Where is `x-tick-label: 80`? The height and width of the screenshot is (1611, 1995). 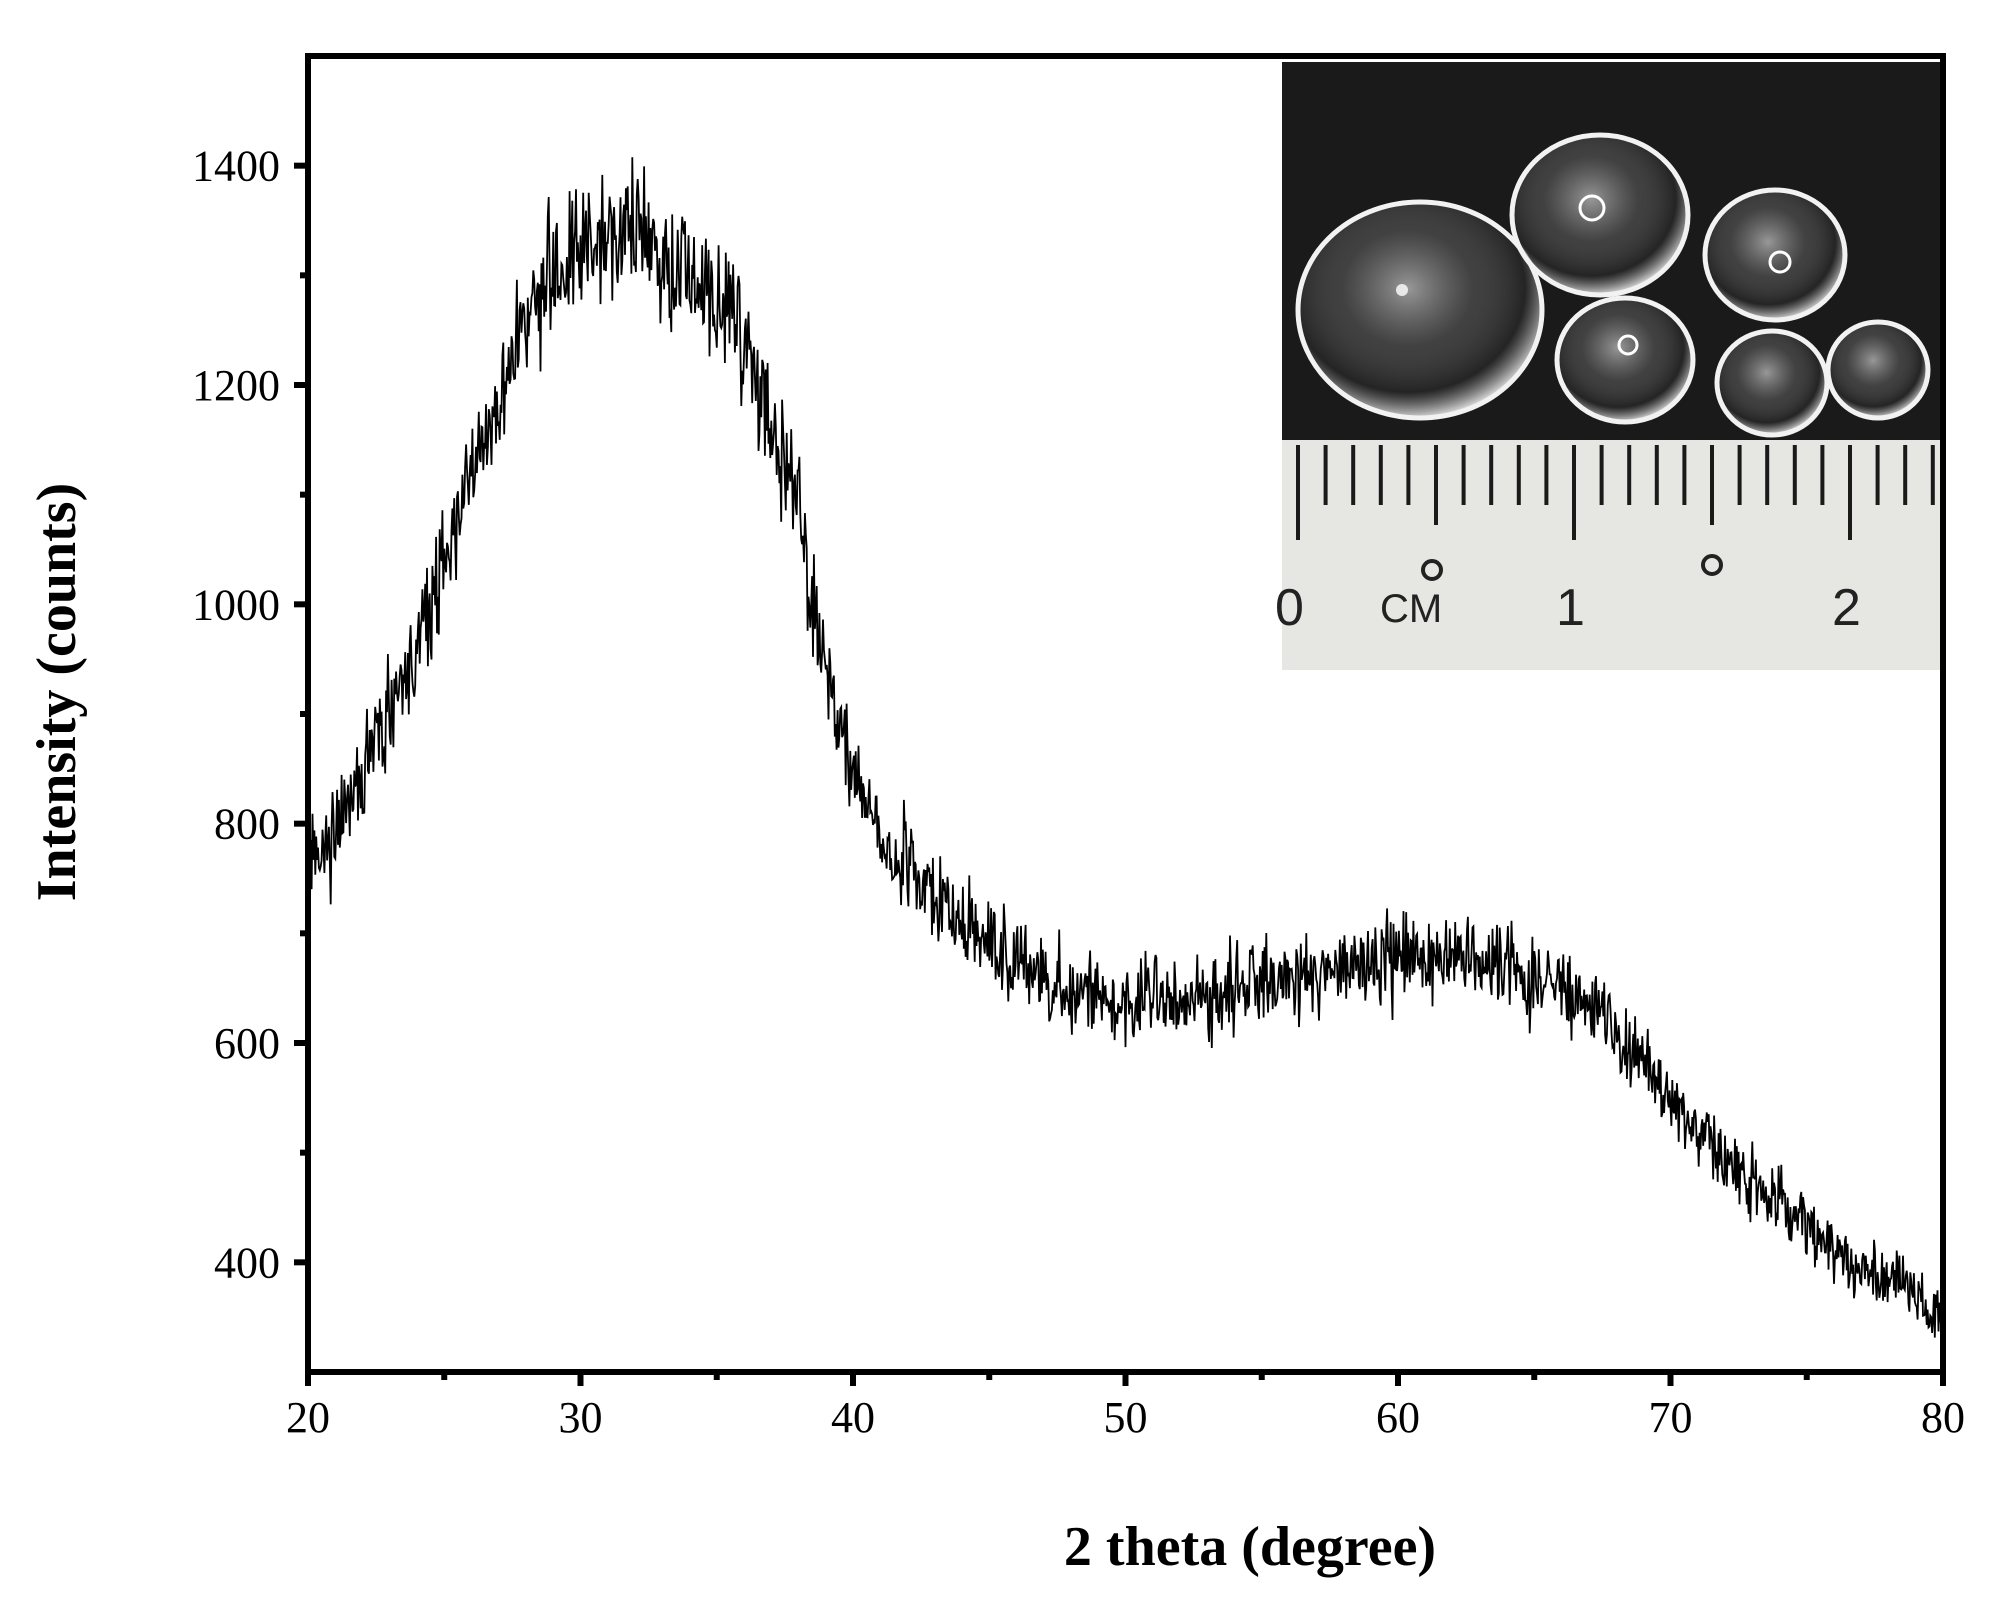 x-tick-label: 80 is located at coordinates (1943, 1417).